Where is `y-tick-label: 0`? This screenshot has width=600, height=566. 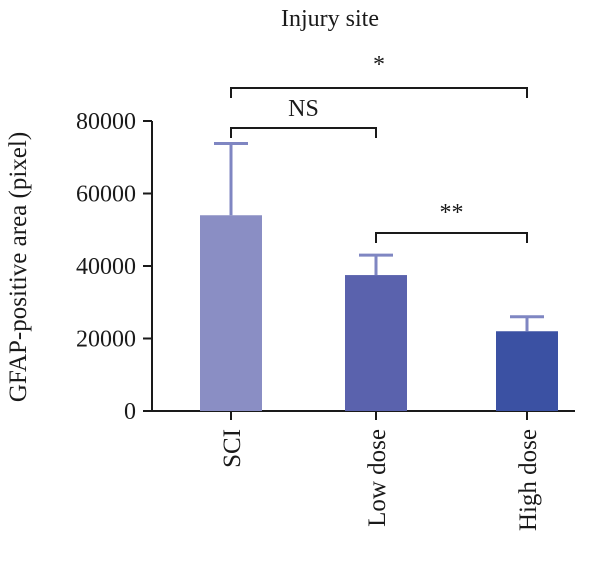
y-tick-label: 0 is located at coordinates (130, 412).